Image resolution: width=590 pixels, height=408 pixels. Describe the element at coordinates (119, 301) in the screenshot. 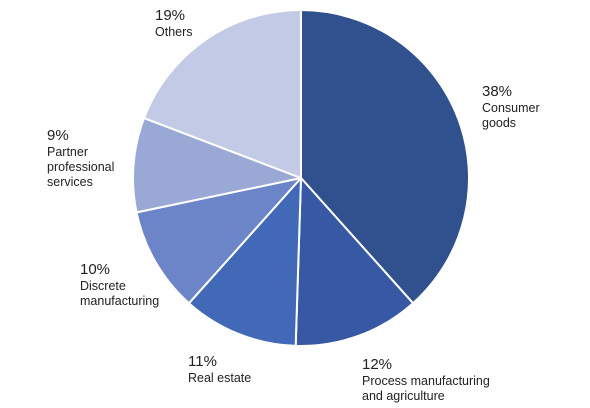

I see `slice-name-3-line-1: manufacturing` at that location.